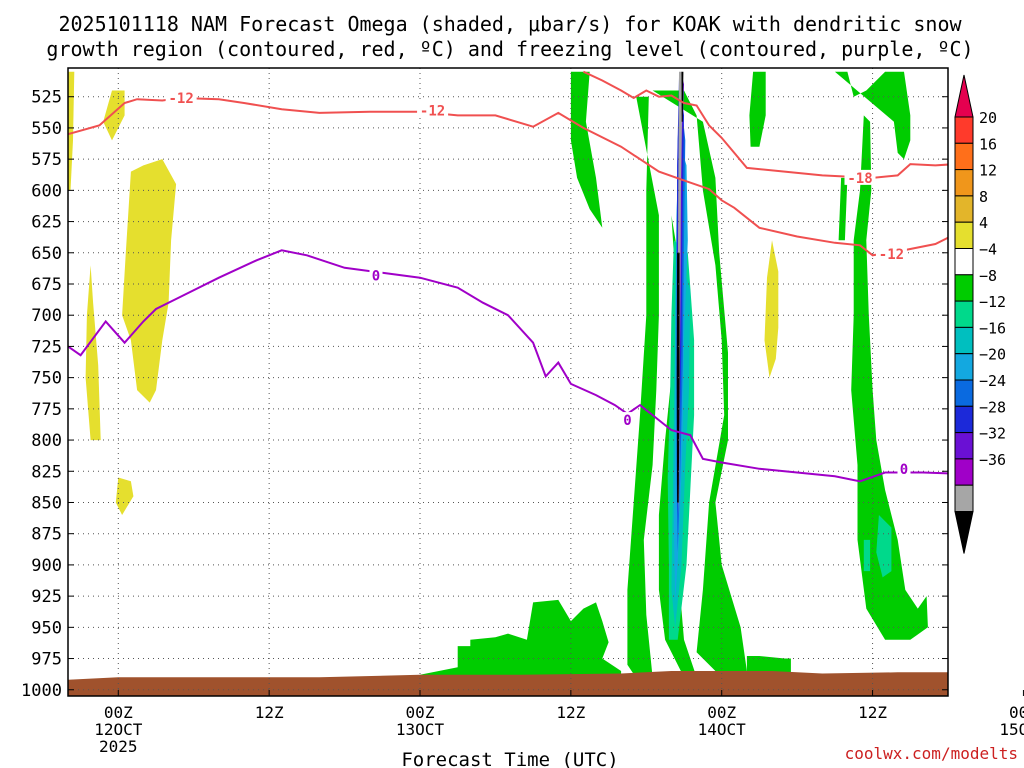 Image resolution: width=1024 pixels, height=768 pixels. Describe the element at coordinates (992, 381) in the screenshot. I see `colorbar-label-10: −24` at that location.